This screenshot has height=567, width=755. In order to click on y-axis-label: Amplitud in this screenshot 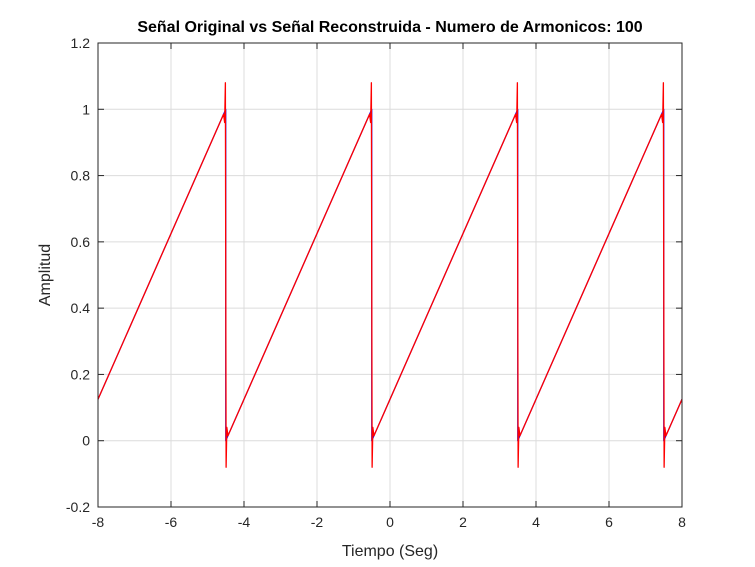, I will do `click(45, 275)`.